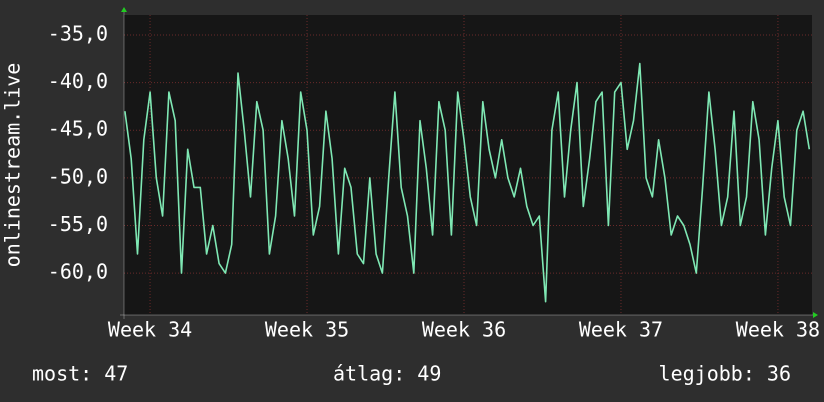 Image resolution: width=824 pixels, height=402 pixels. Describe the element at coordinates (150, 330) in the screenshot. I see `x-tick-label: Week 34` at that location.